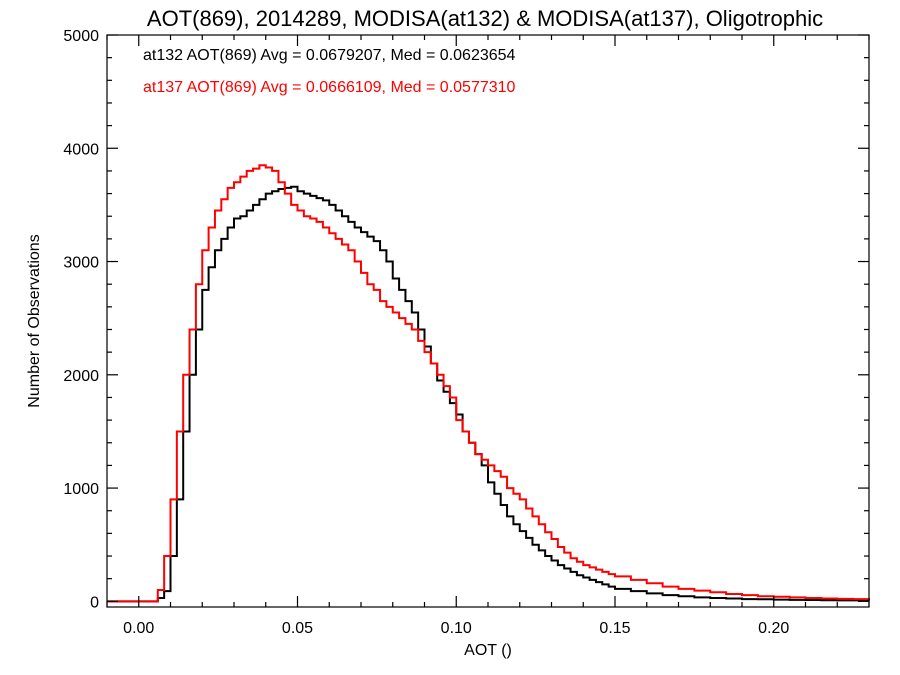 This screenshot has width=900, height=675. Describe the element at coordinates (34, 320) in the screenshot. I see `y-axis-label: Number of Observations` at that location.